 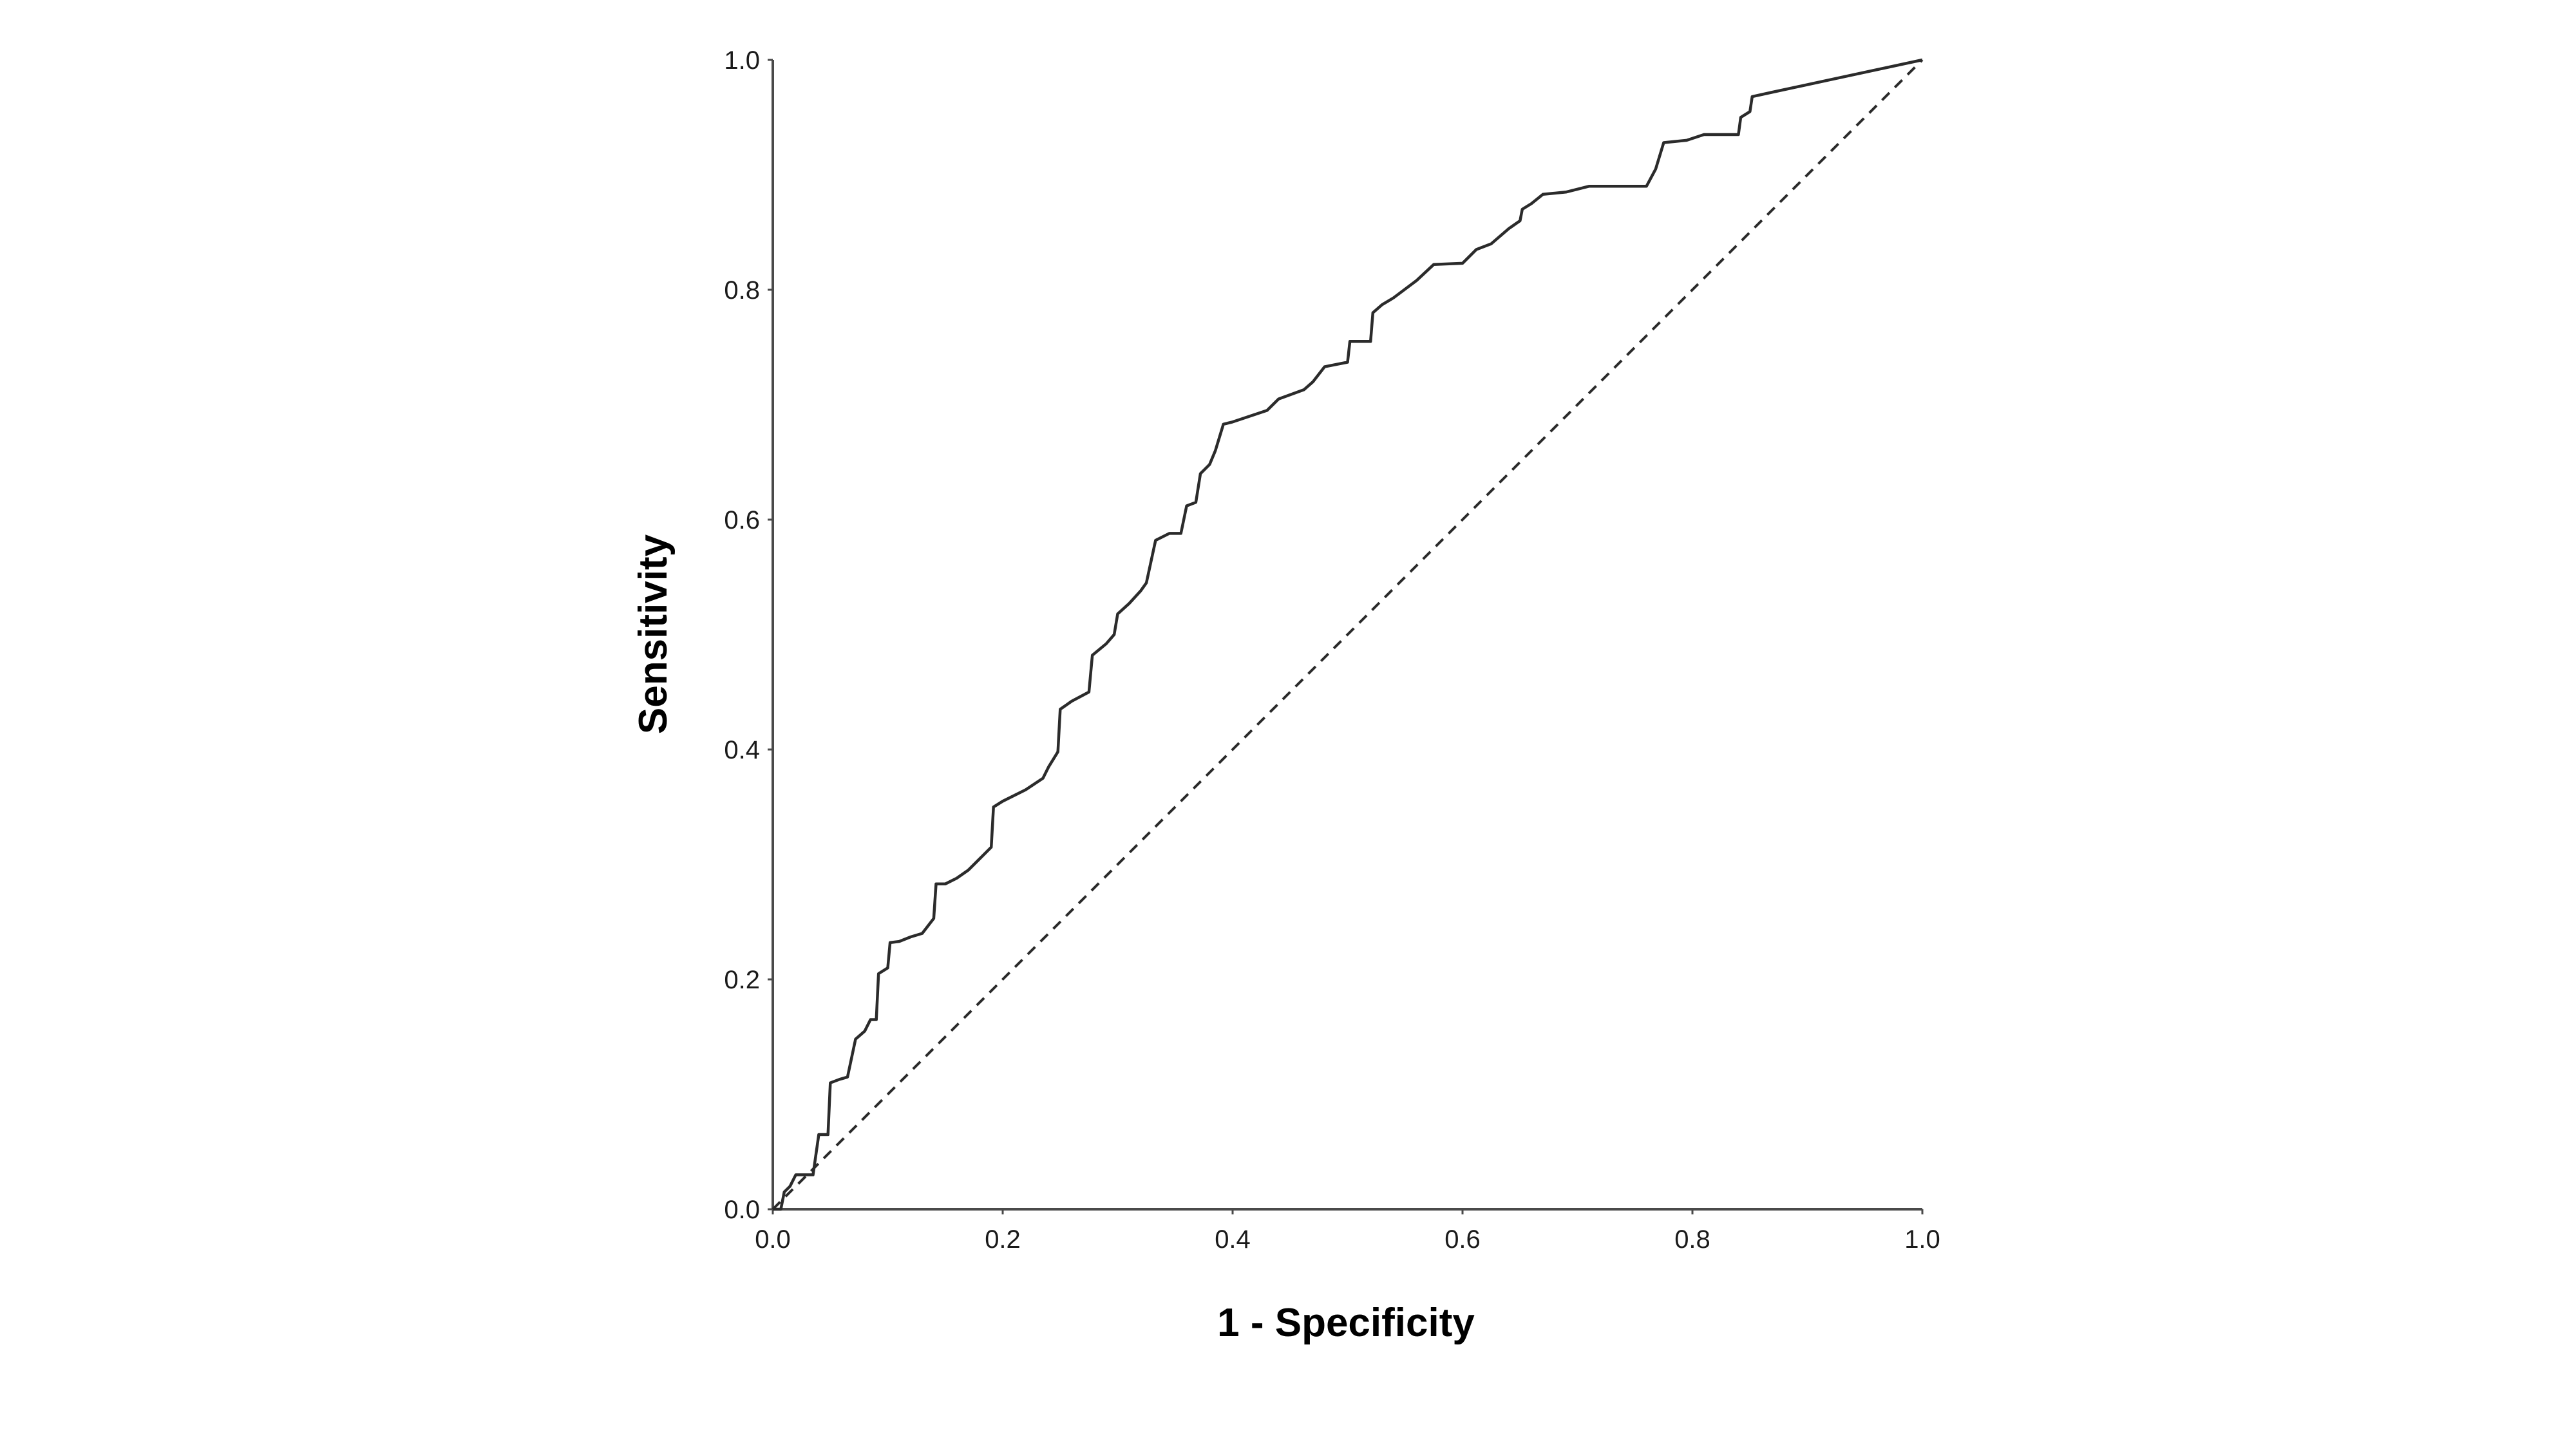 I want to click on x-tick-label: 0.8, so click(x=1692, y=1239).